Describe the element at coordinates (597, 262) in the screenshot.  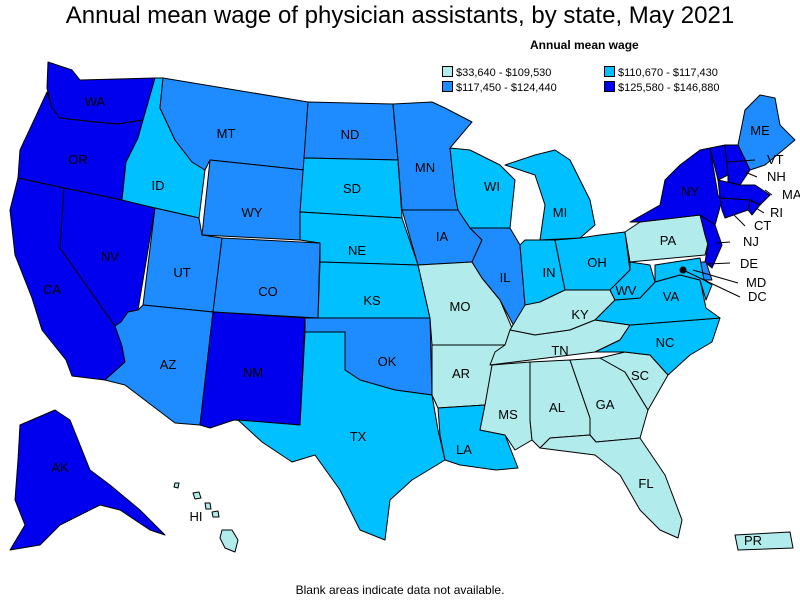
I see `state-label-oh: OH` at that location.